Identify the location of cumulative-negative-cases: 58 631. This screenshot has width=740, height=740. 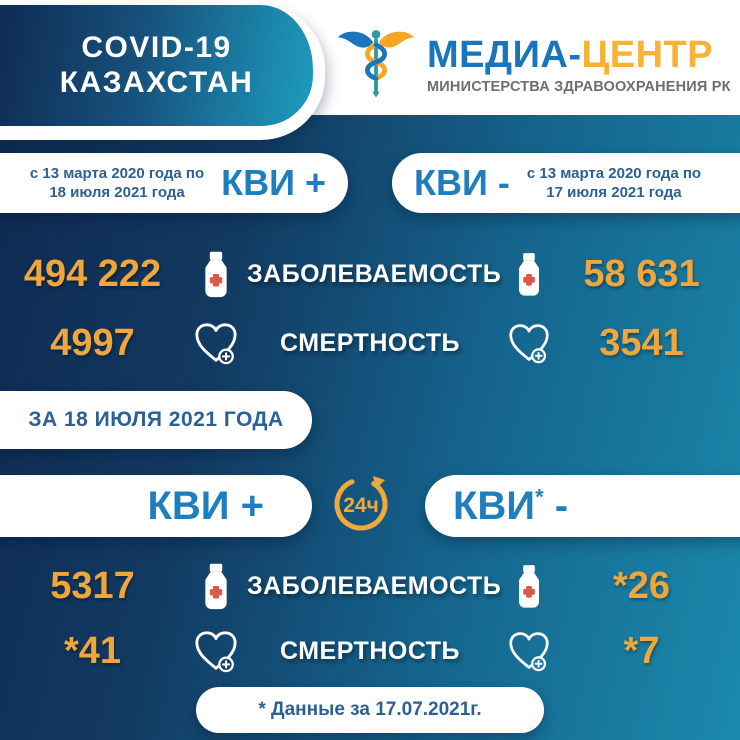
(641, 273).